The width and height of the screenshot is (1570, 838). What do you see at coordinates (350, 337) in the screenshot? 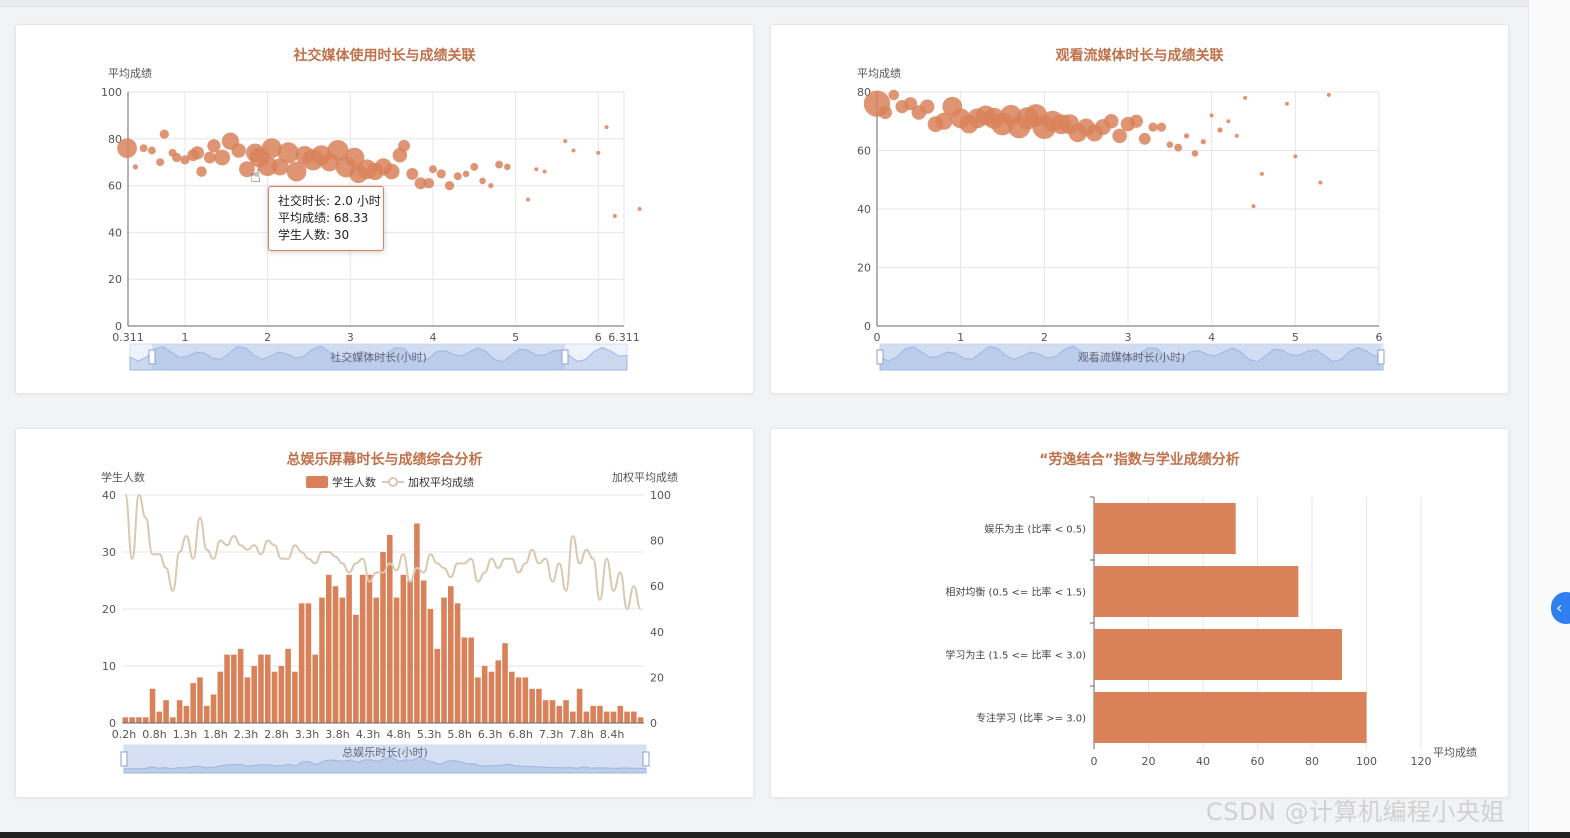
I see `x-tick-label: 3` at bounding box center [350, 337].